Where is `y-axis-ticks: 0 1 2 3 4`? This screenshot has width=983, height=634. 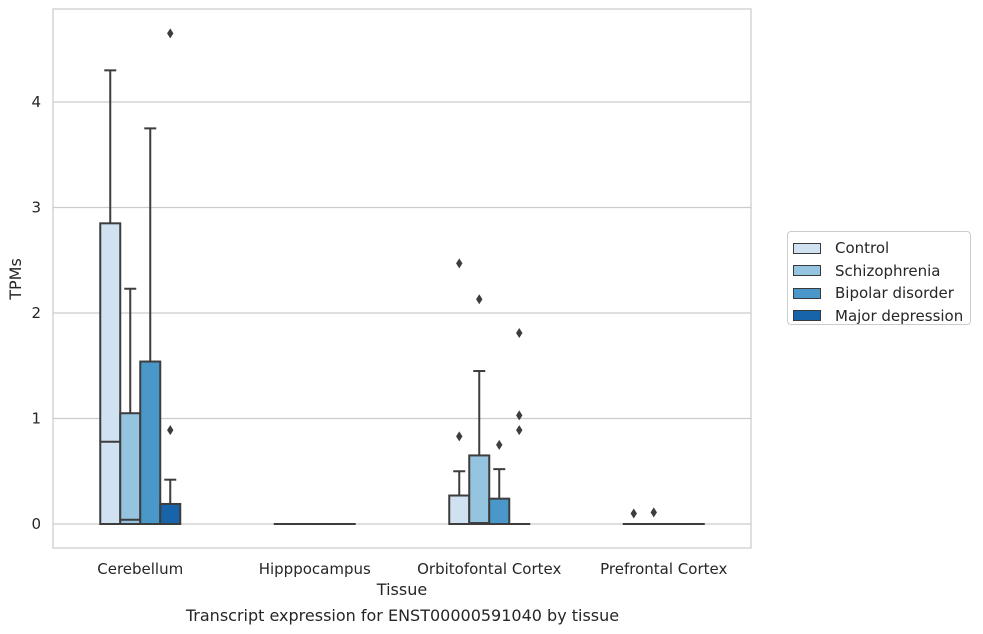
y-axis-ticks: 0 1 2 3 4 is located at coordinates (36, 313).